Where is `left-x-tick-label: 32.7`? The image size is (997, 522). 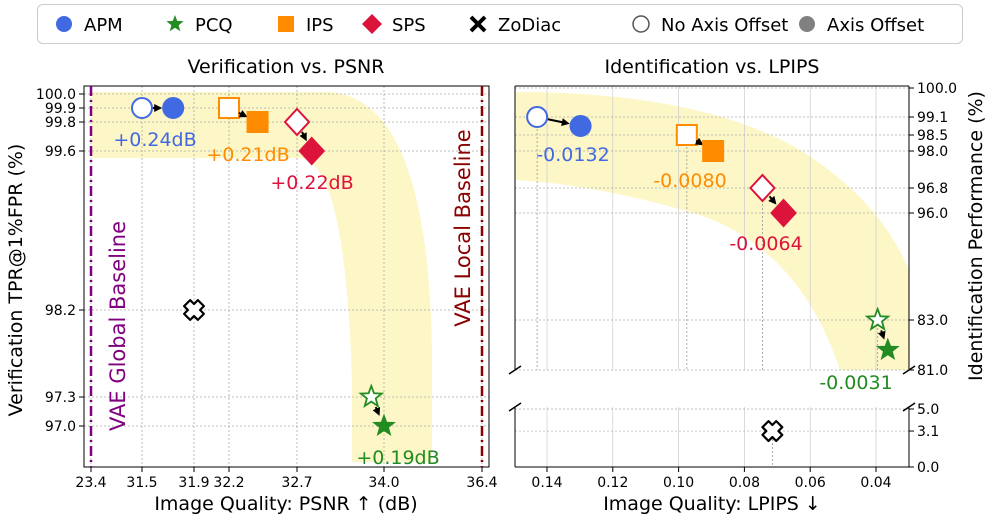 left-x-tick-label: 32.7 is located at coordinates (296, 483).